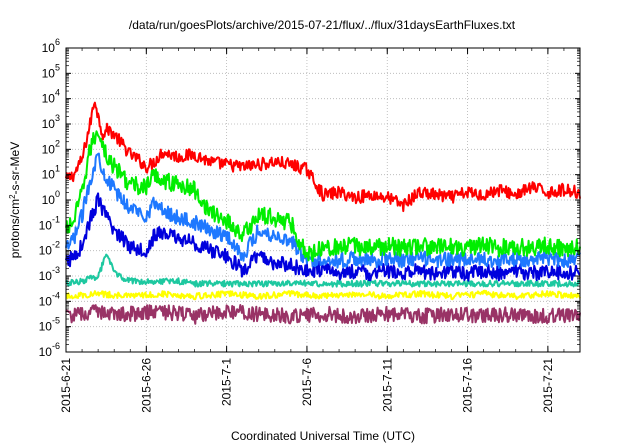 Image resolution: width=640 pixels, height=448 pixels. I want to click on y-tick-label: 10⁶, so click(51, 46).